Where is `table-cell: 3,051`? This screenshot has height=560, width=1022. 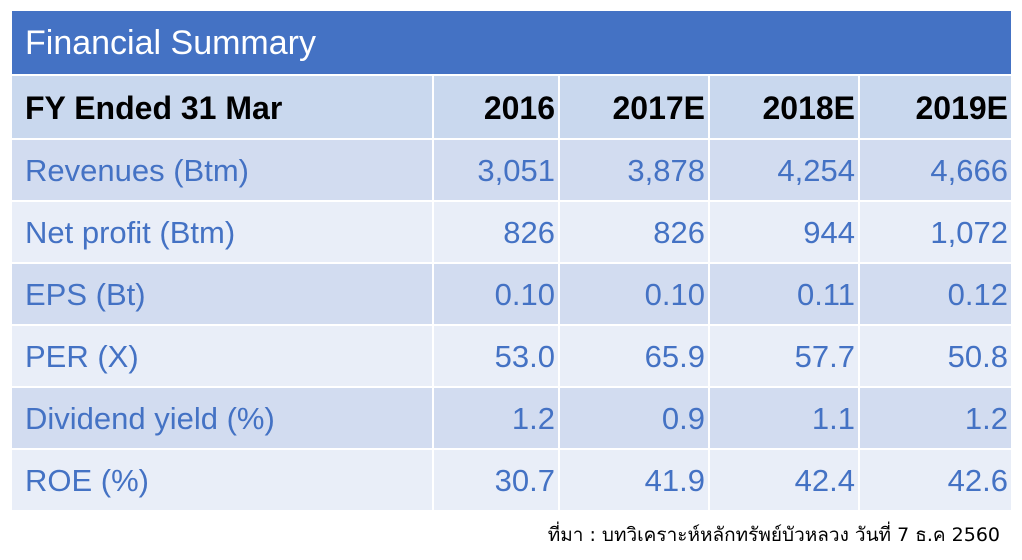
table-cell: 3,051 is located at coordinates (497, 171).